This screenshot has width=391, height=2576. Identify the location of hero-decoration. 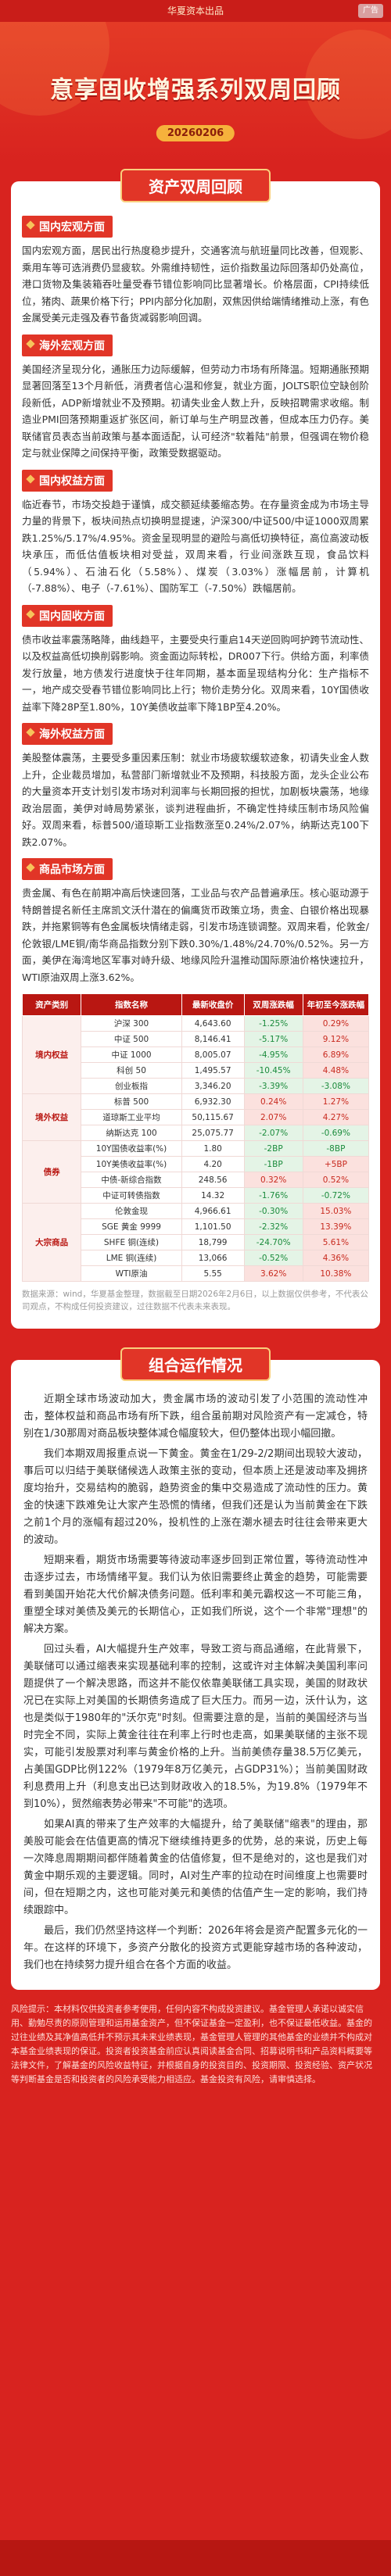
(348, 84).